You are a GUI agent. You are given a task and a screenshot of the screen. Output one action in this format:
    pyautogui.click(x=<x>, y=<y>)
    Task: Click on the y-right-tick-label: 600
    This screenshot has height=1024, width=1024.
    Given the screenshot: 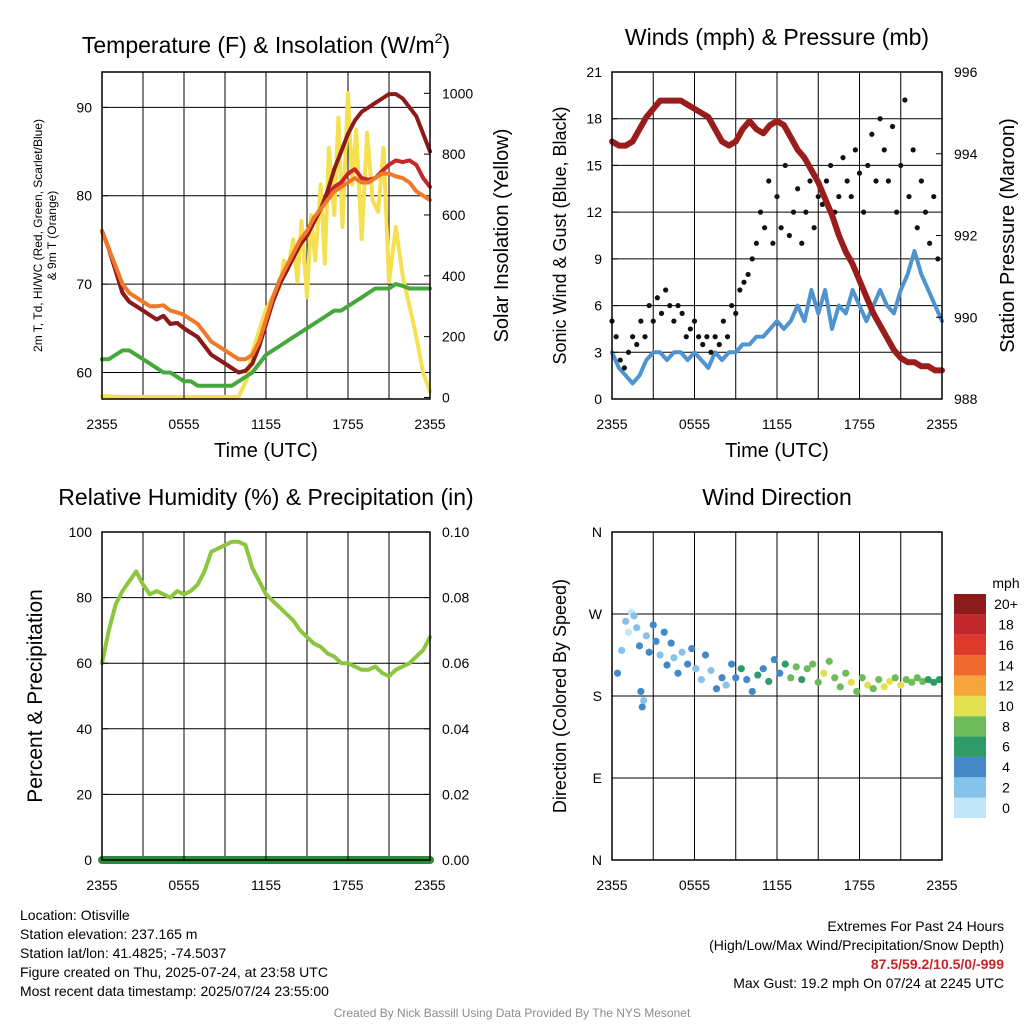 What is the action you would take?
    pyautogui.click(x=454, y=215)
    